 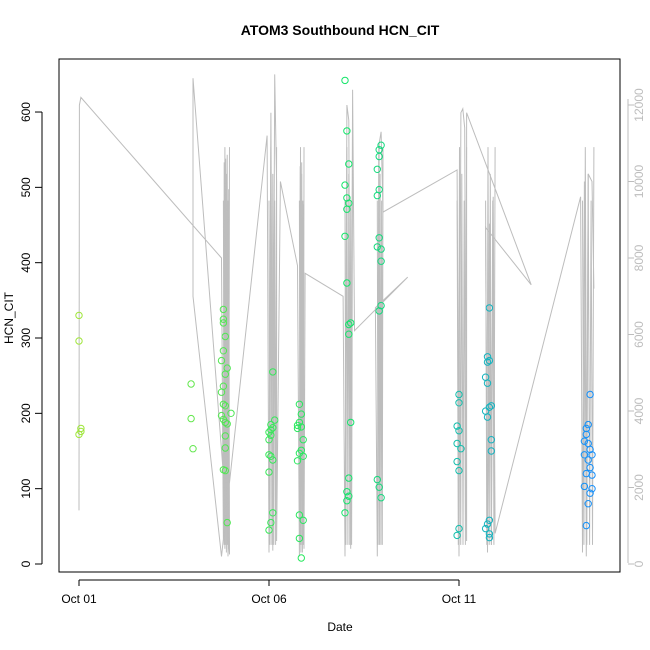 I want to click on x-axis-ticks: Oct 01 Oct 06 Oct 11, so click(x=269, y=593).